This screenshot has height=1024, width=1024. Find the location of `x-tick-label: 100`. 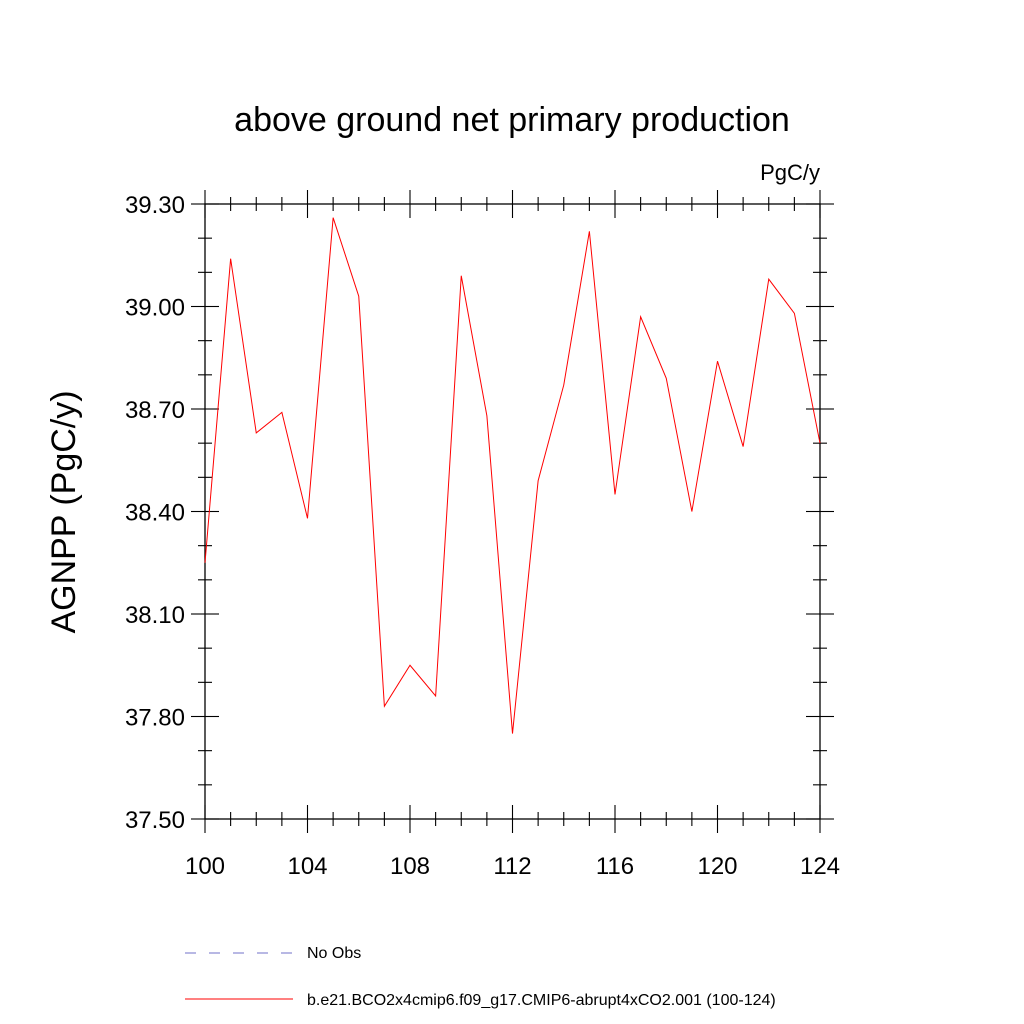

x-tick-label: 100 is located at coordinates (205, 866).